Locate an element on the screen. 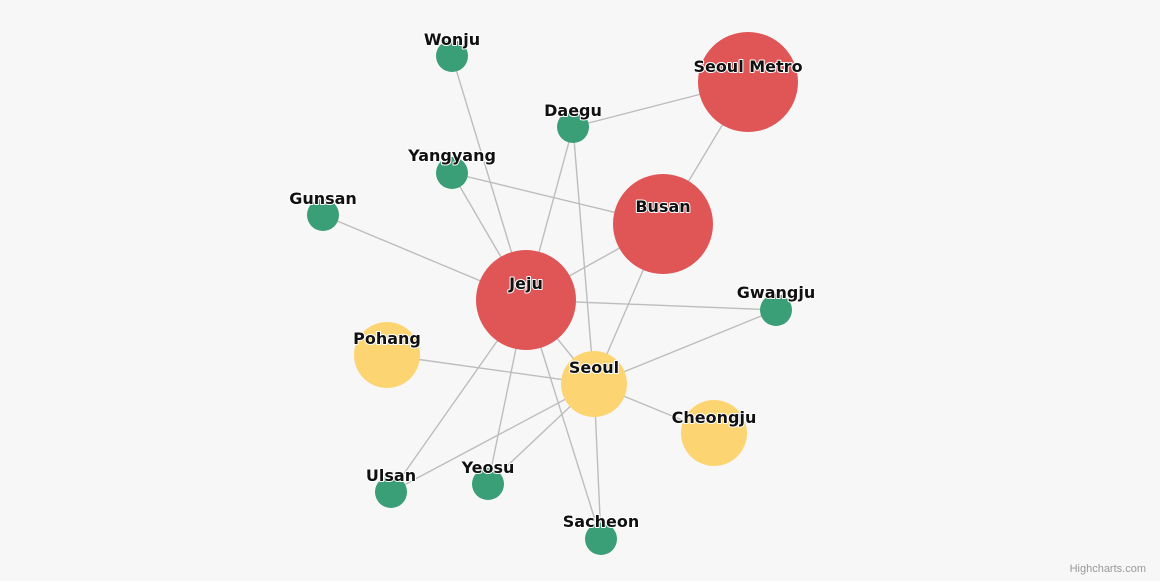 The height and width of the screenshot is (581, 1160). edge-pohang-seoul is located at coordinates (490, 369).